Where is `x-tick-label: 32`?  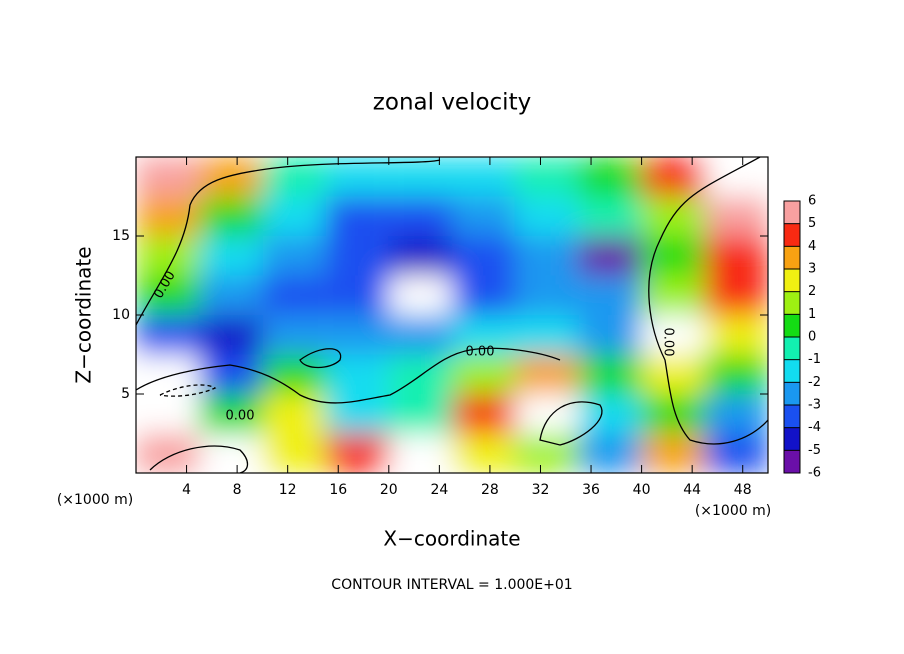 x-tick-label: 32 is located at coordinates (541, 490).